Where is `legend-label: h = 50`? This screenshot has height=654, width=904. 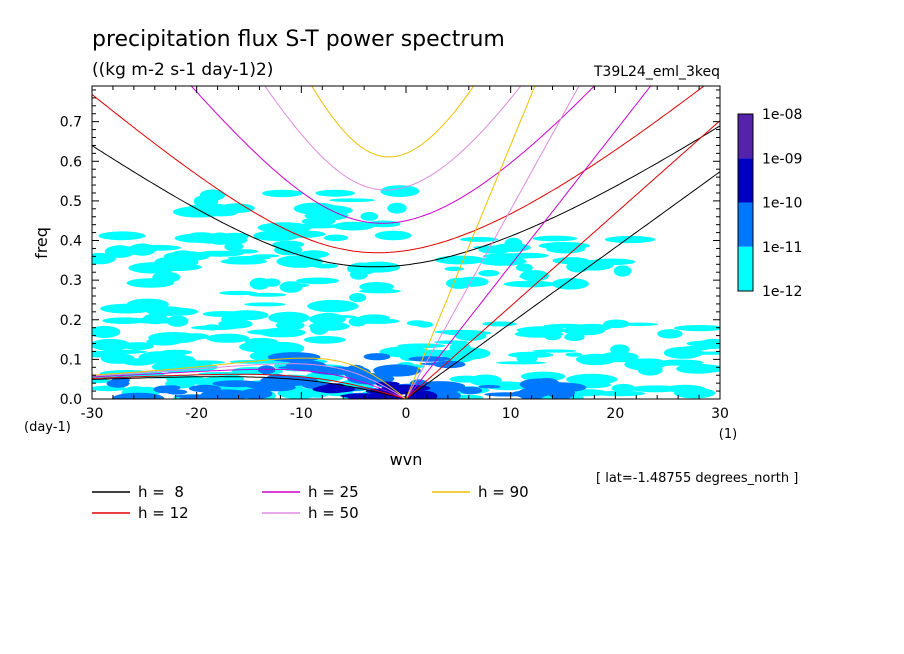 legend-label: h = 50 is located at coordinates (333, 513).